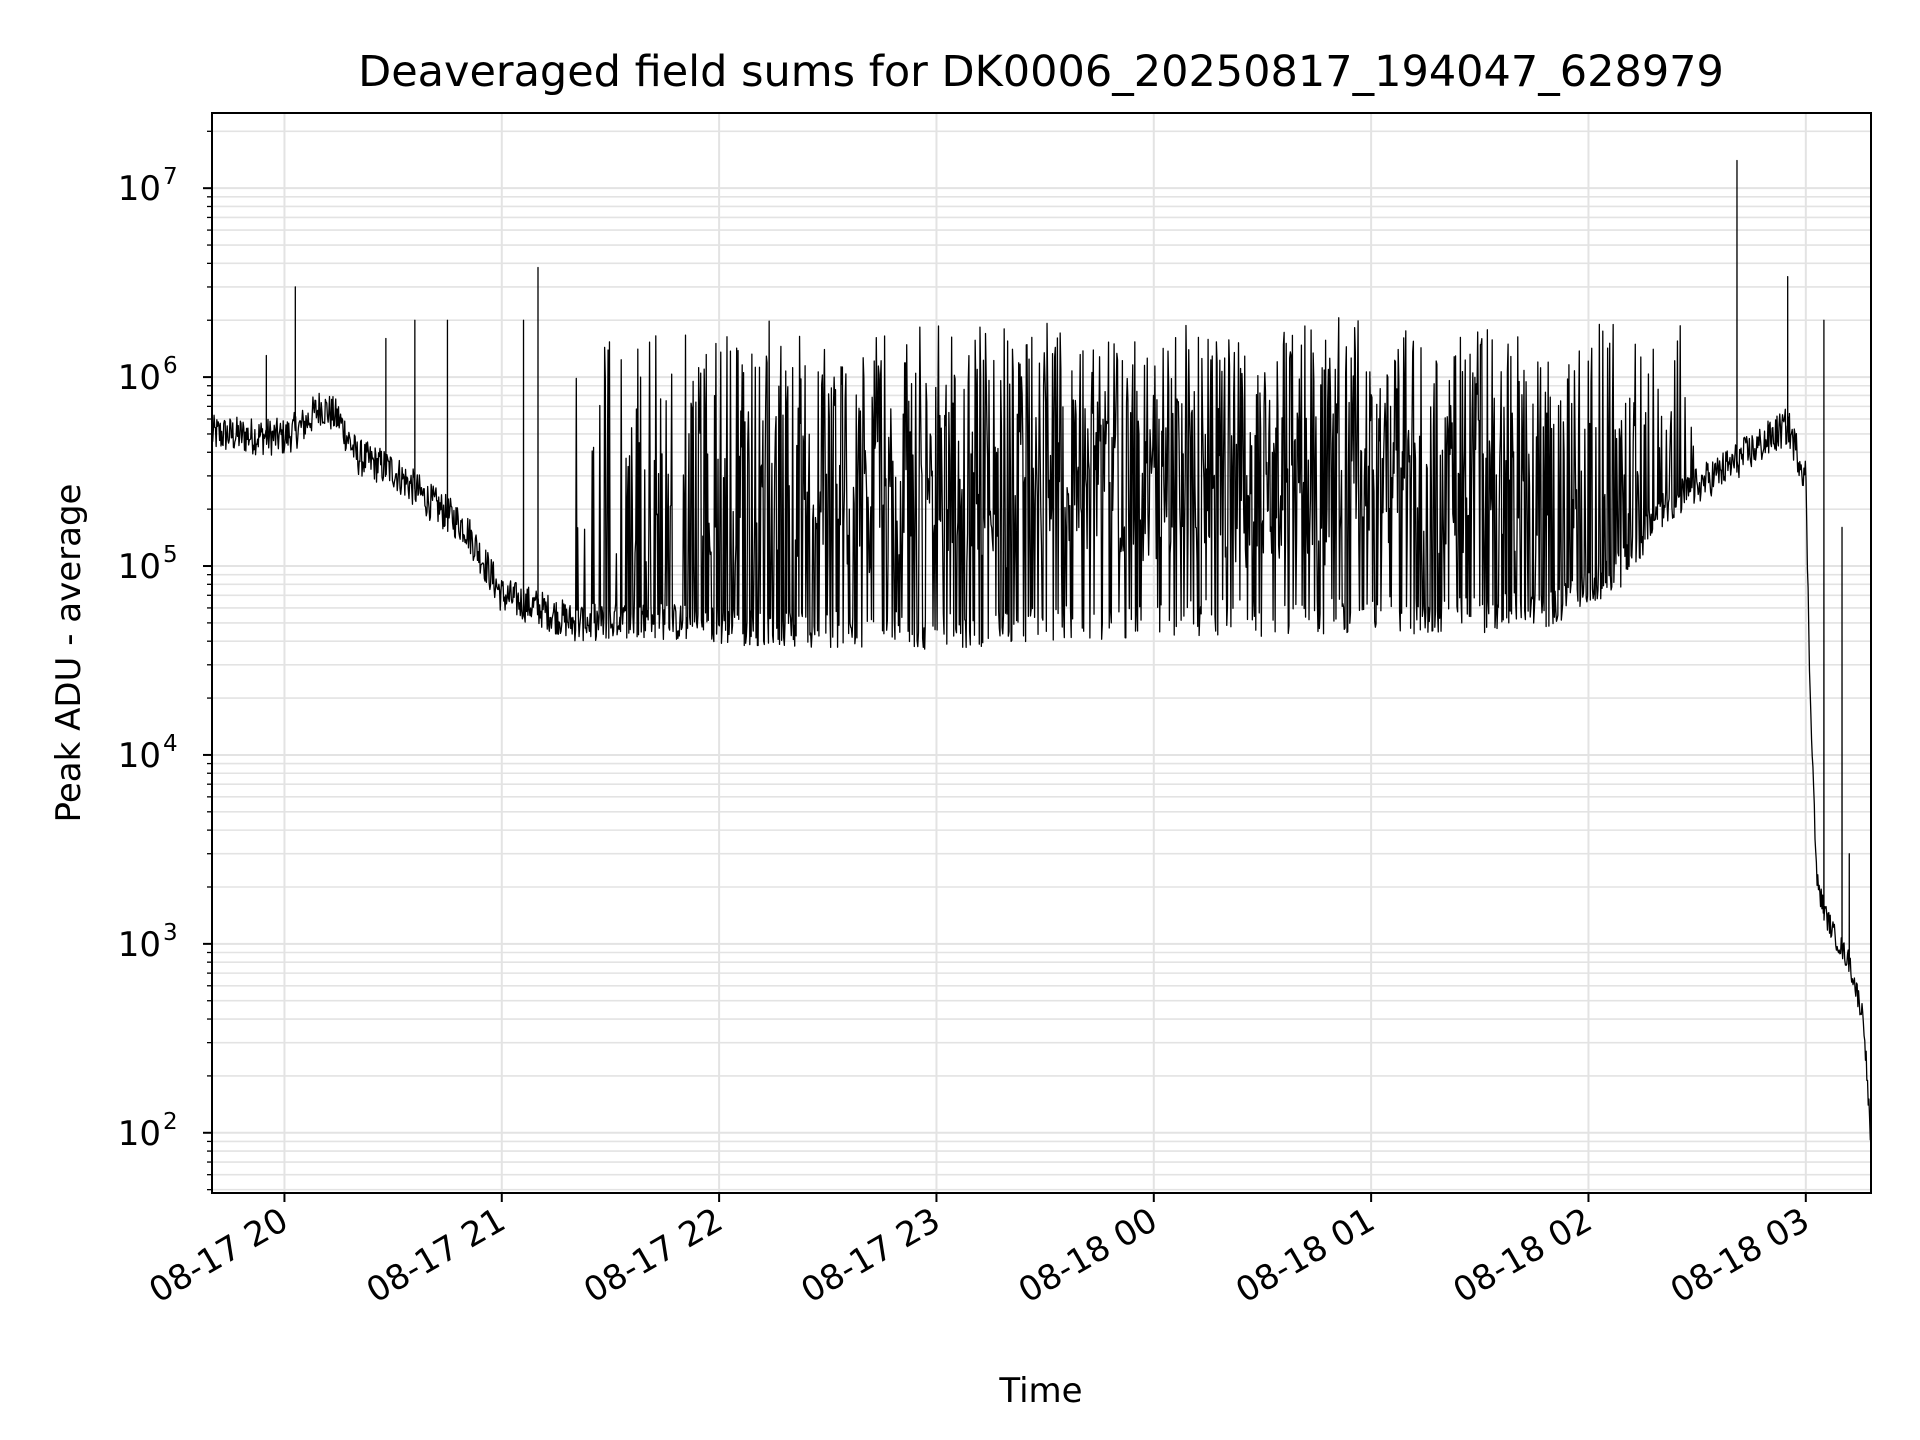 Image resolution: width=1920 pixels, height=1440 pixels. I want to click on y-axis-title: Peak ADU - average, so click(69, 653).